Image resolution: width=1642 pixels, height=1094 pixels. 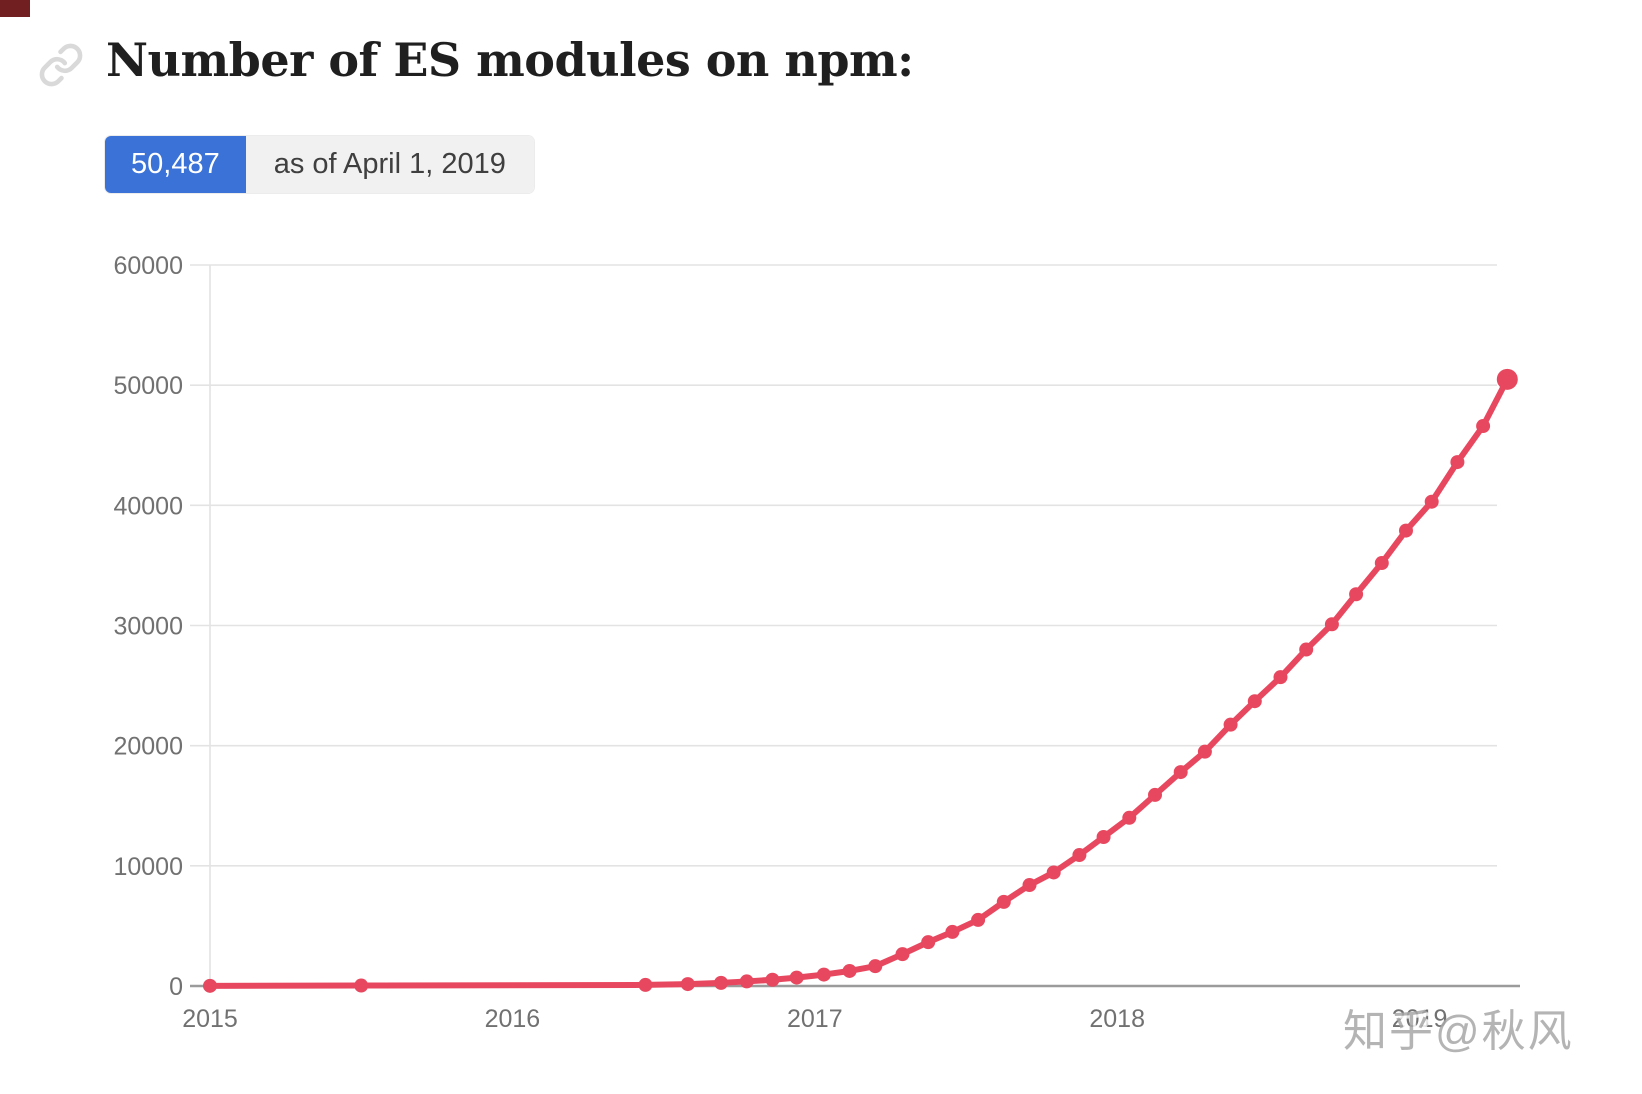 I want to click on x-tick-label: 2019, so click(x=1420, y=1019).